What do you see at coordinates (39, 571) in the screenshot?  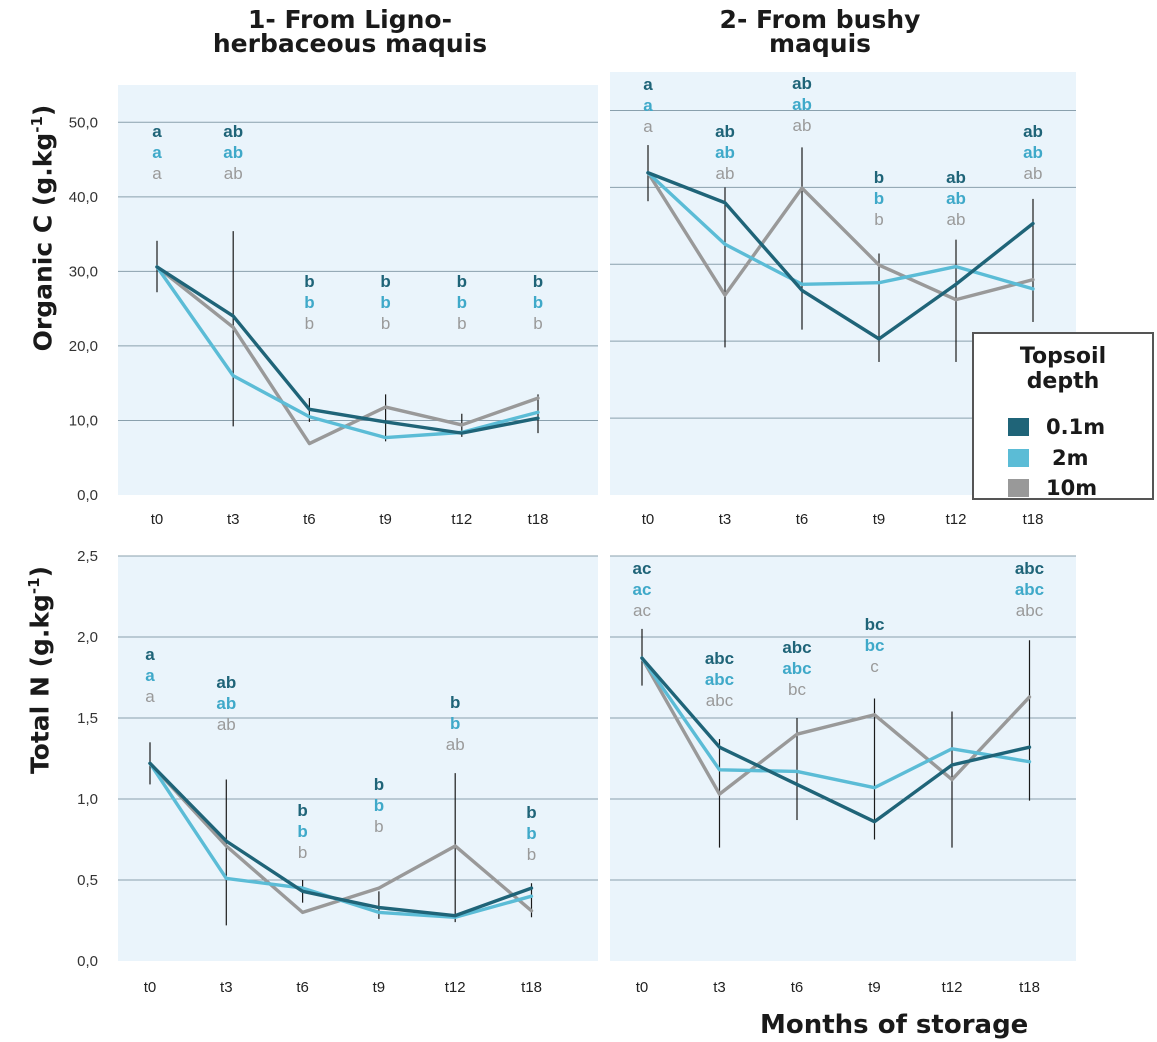 I see `row-title-total-n-end: )` at bounding box center [39, 571].